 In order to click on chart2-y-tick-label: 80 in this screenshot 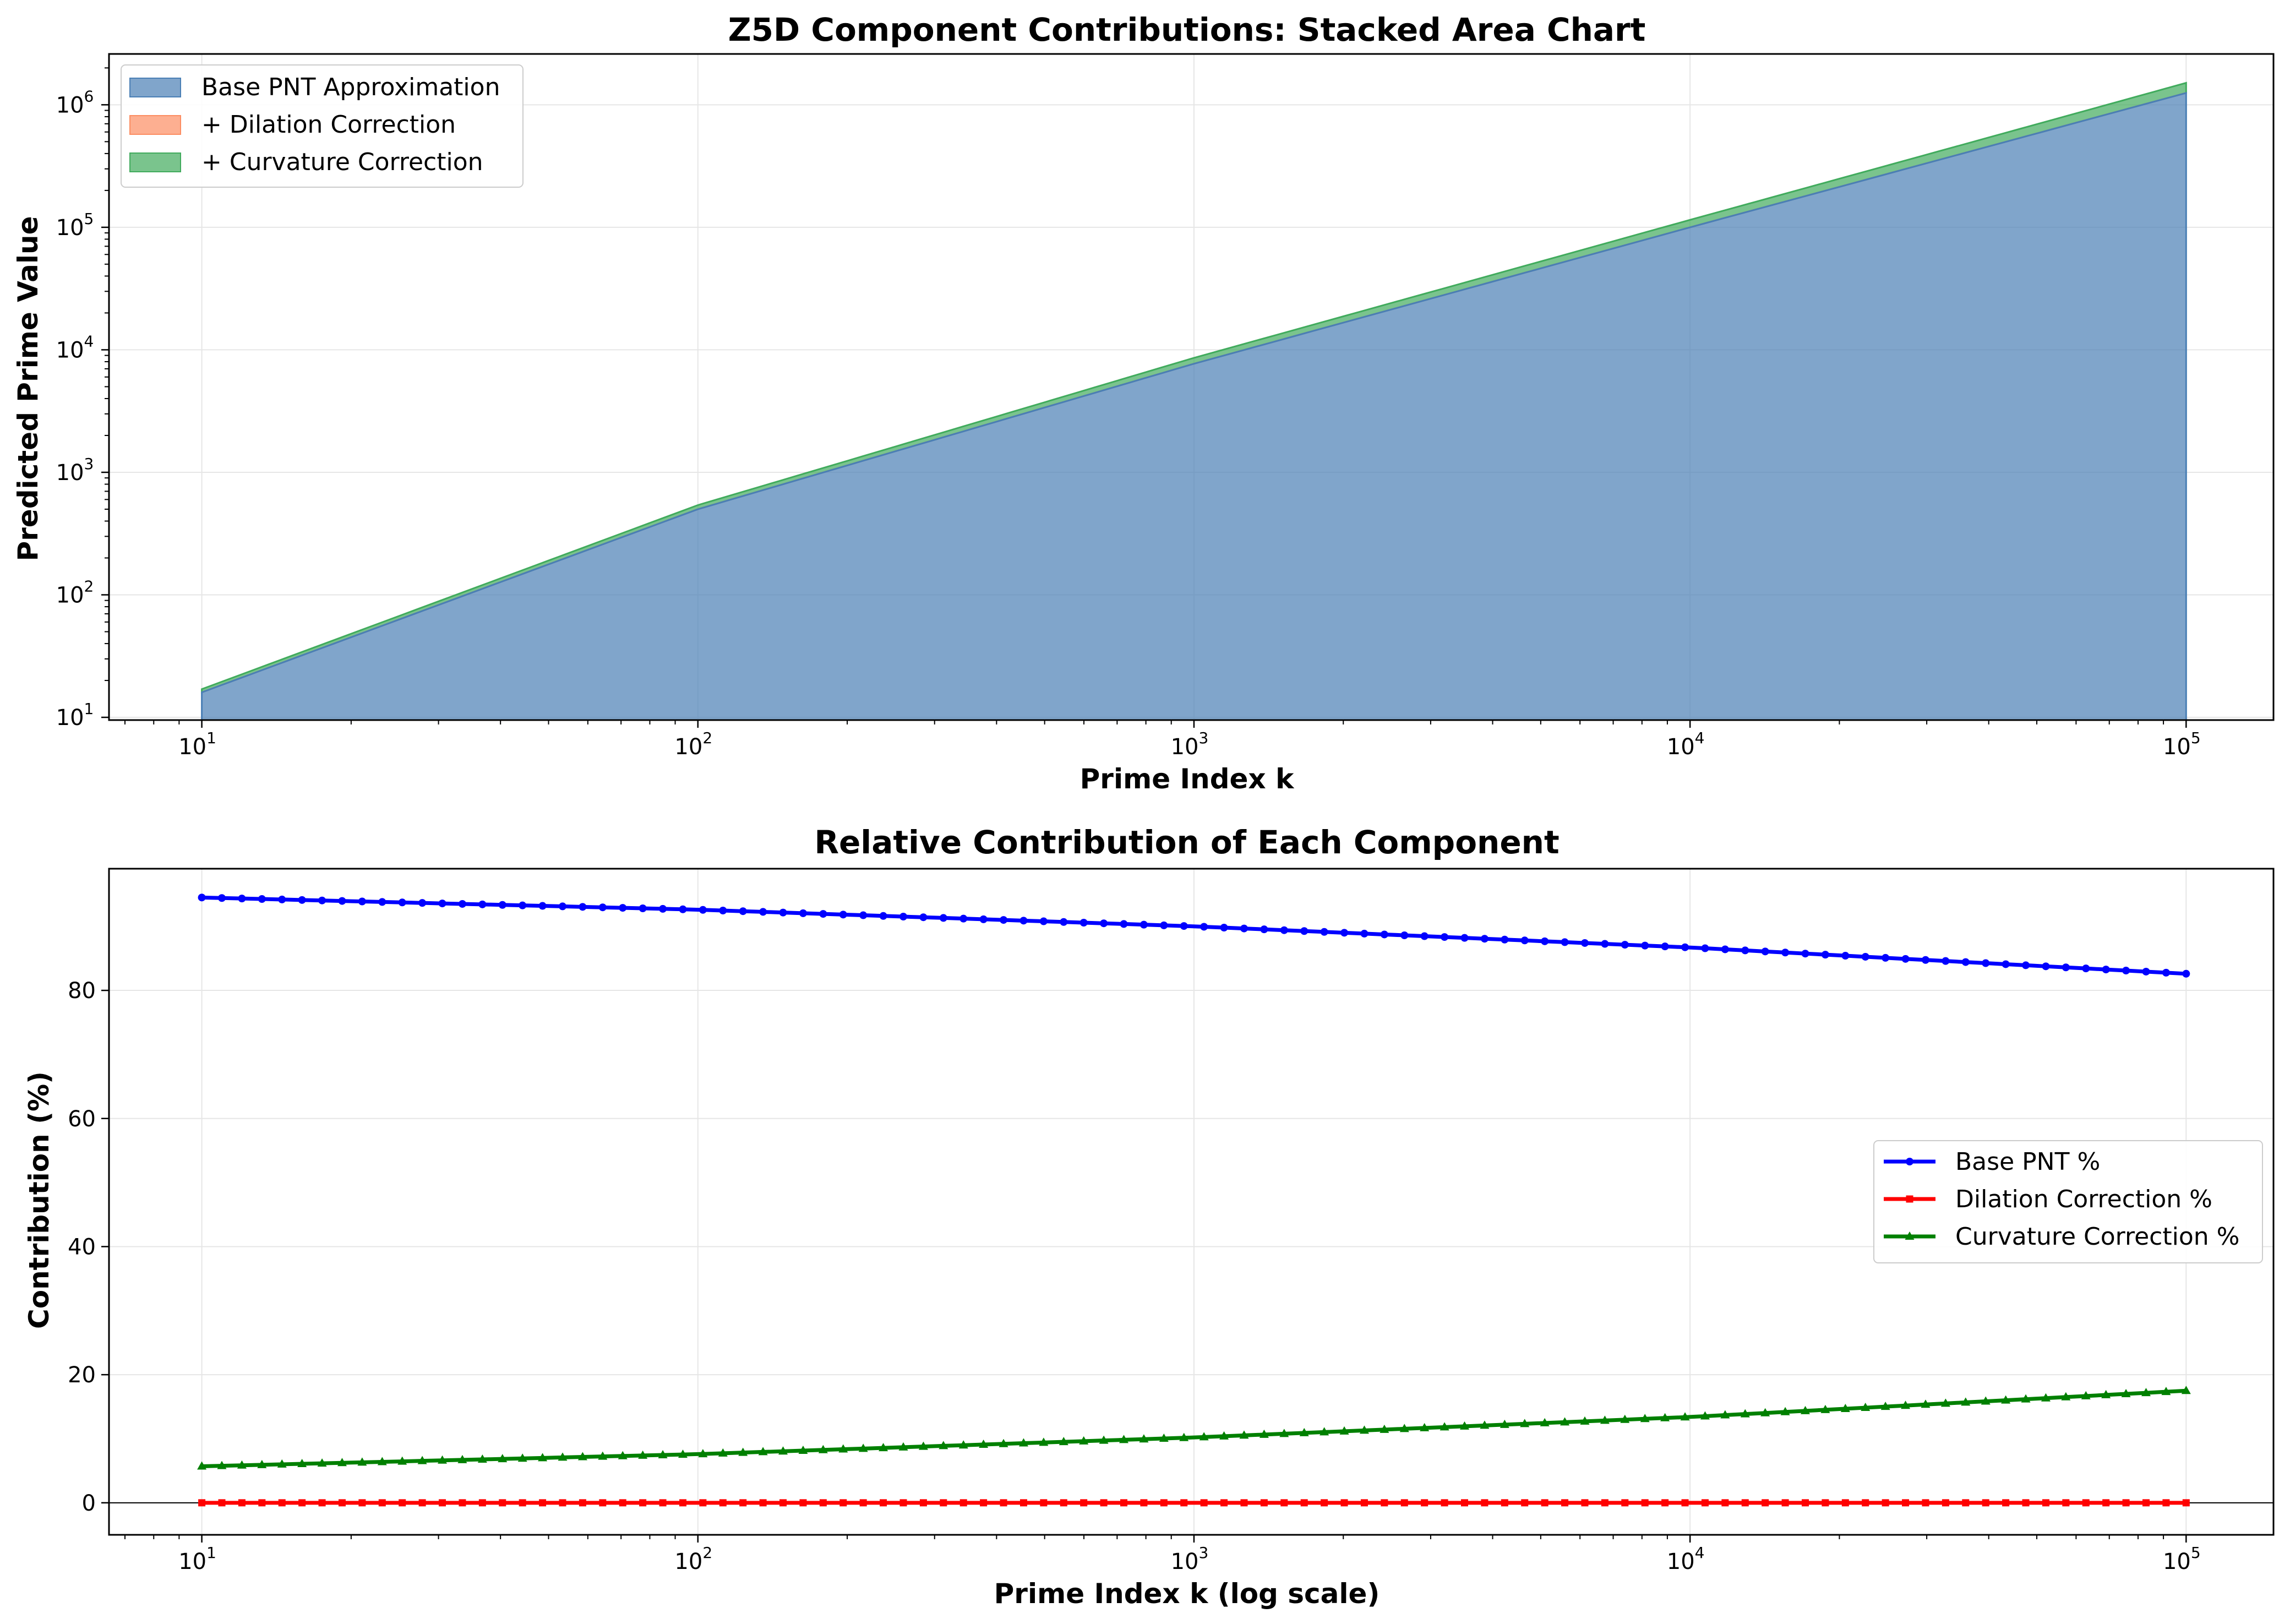, I will do `click(82, 991)`.